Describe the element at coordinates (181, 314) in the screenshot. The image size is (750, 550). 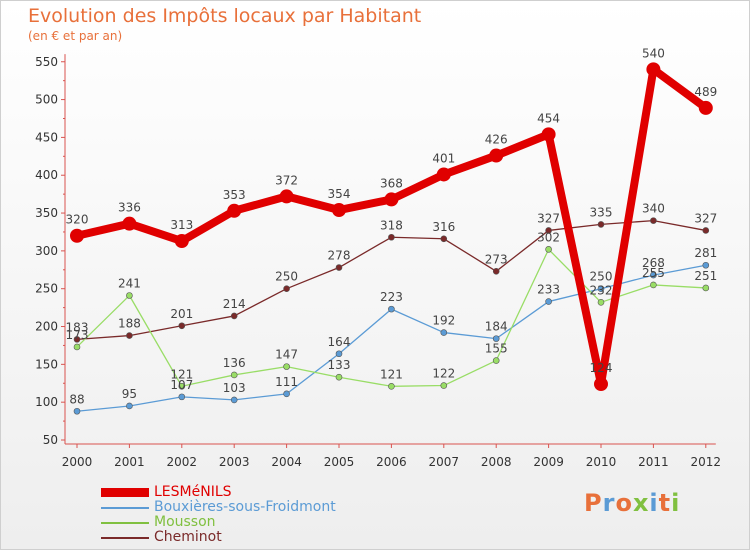
I see `data-label: 201` at that location.